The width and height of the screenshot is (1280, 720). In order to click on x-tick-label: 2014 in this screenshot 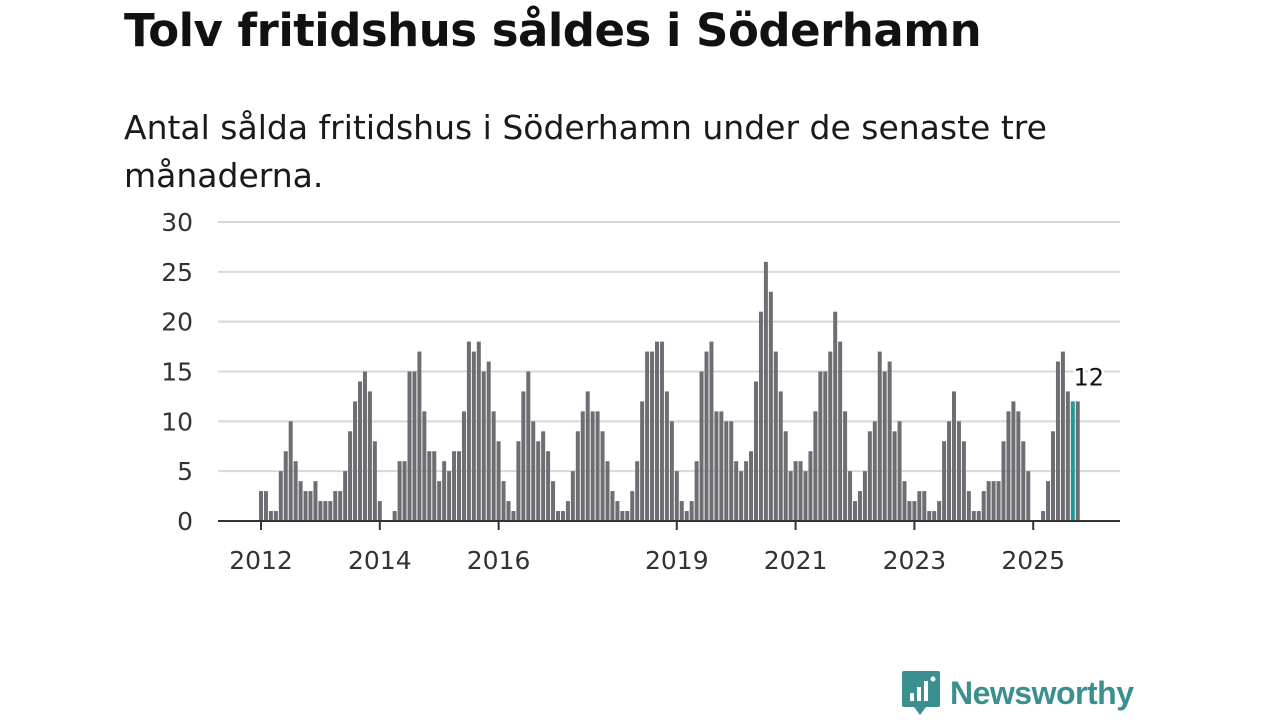, I will do `click(380, 560)`.